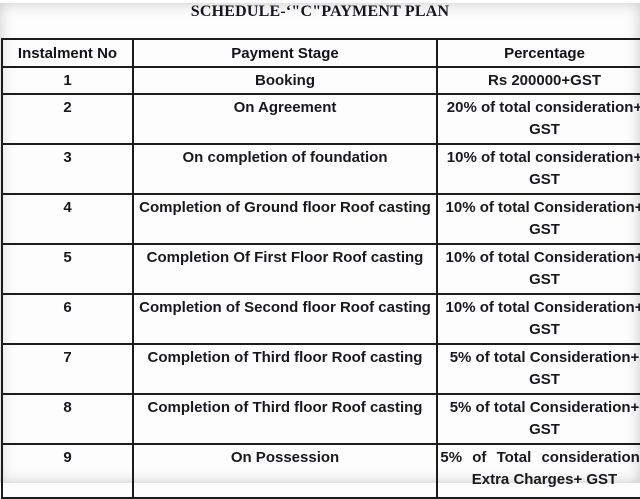 The height and width of the screenshot is (499, 640). I want to click on instalment-no-cell: 2, so click(67, 119).